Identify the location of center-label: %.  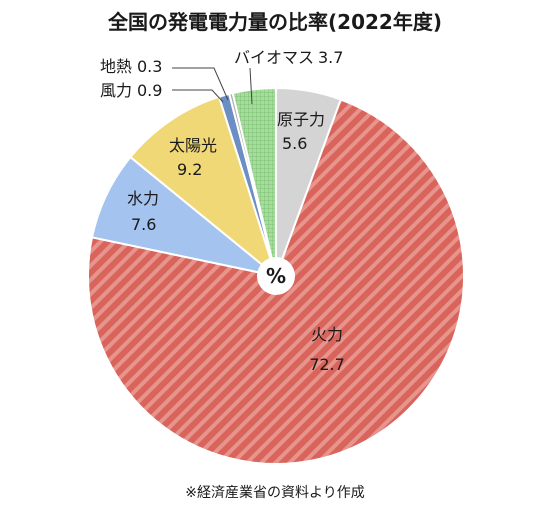
(276, 276).